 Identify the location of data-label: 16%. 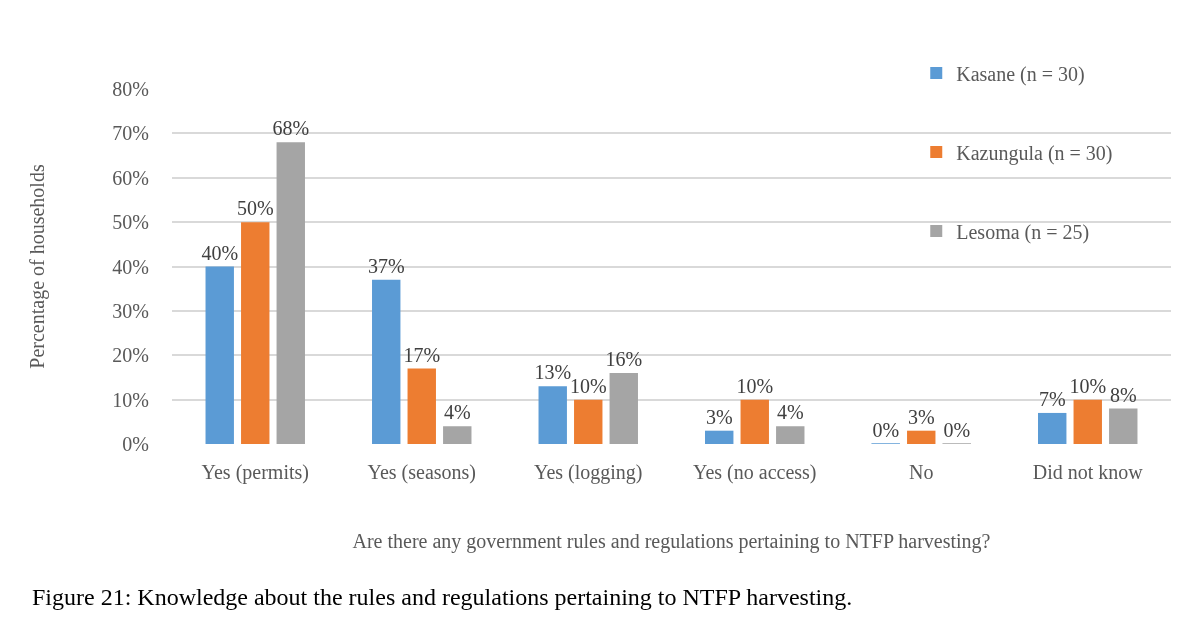
(624, 359).